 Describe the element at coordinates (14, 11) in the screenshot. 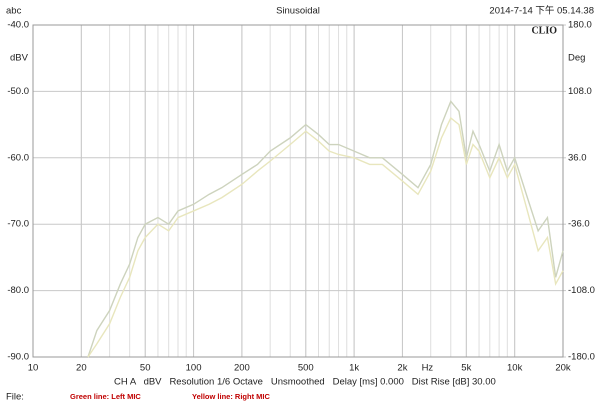

I see `top-left-label: abc` at that location.